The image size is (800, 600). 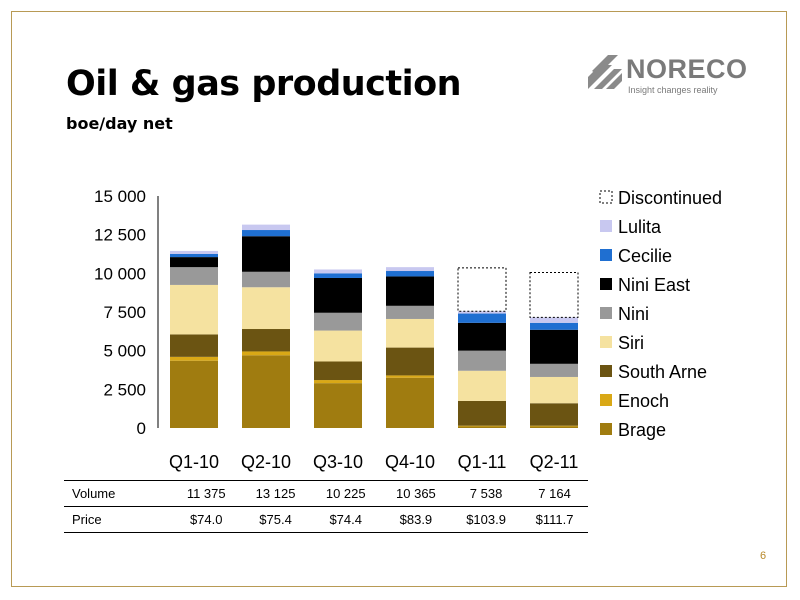 What do you see at coordinates (124, 312) in the screenshot?
I see `y-tick-label: 7 500` at bounding box center [124, 312].